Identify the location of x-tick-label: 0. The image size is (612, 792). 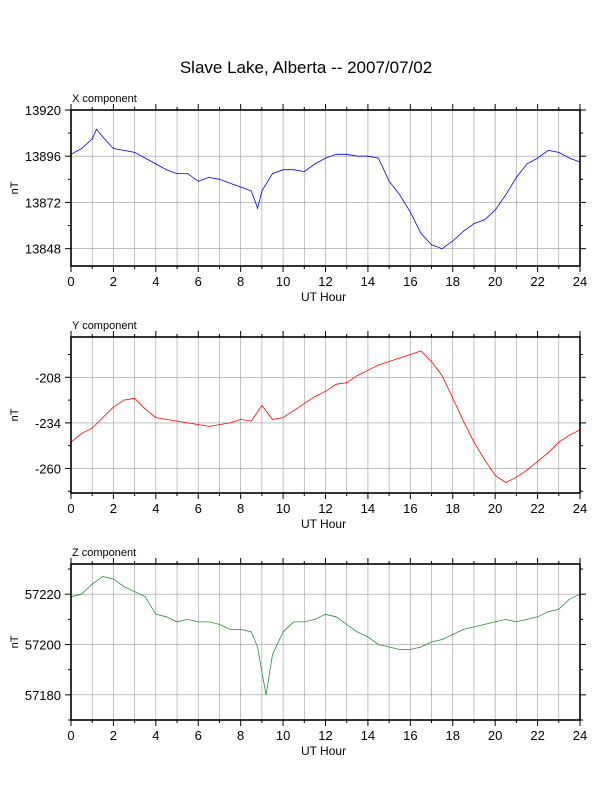
(70, 508).